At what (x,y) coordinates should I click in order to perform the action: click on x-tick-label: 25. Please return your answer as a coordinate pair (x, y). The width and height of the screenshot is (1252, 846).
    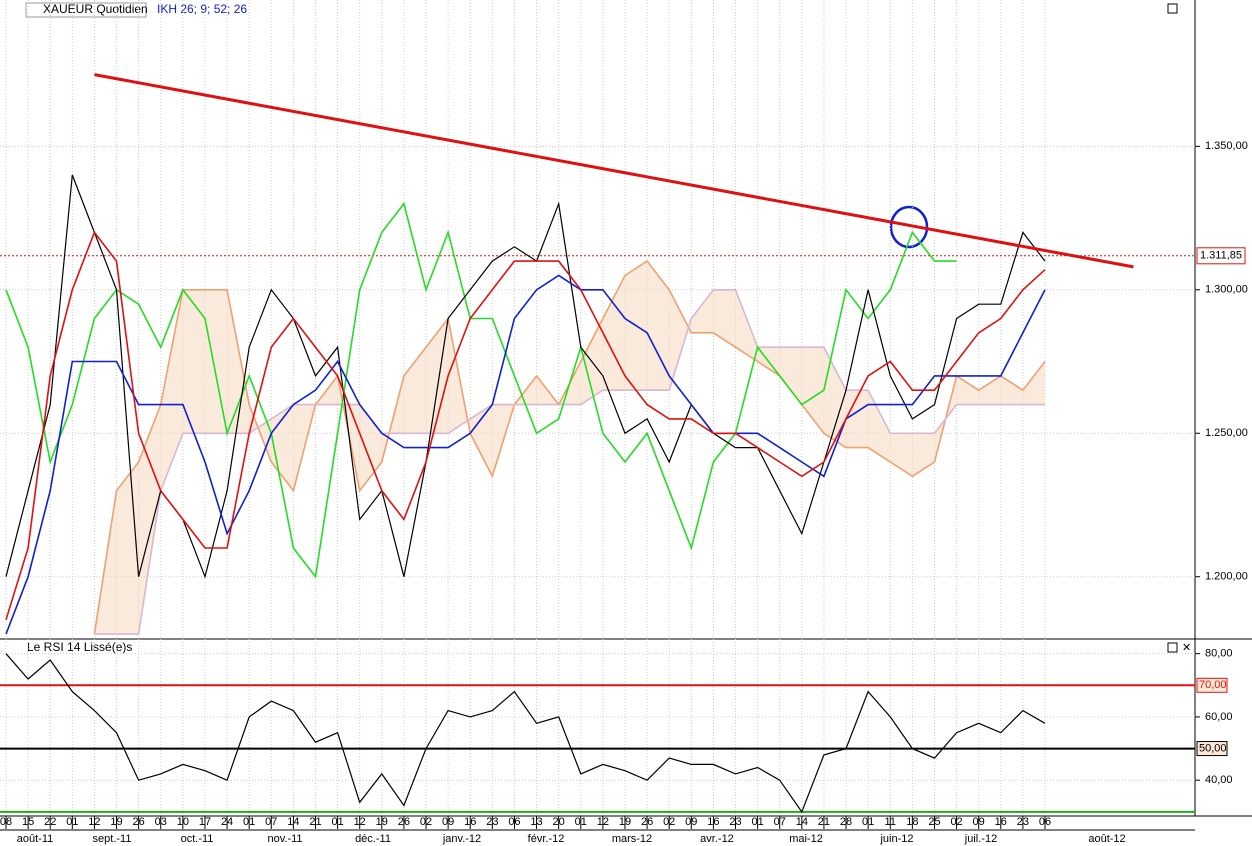
    Looking at the image, I should click on (934, 822).